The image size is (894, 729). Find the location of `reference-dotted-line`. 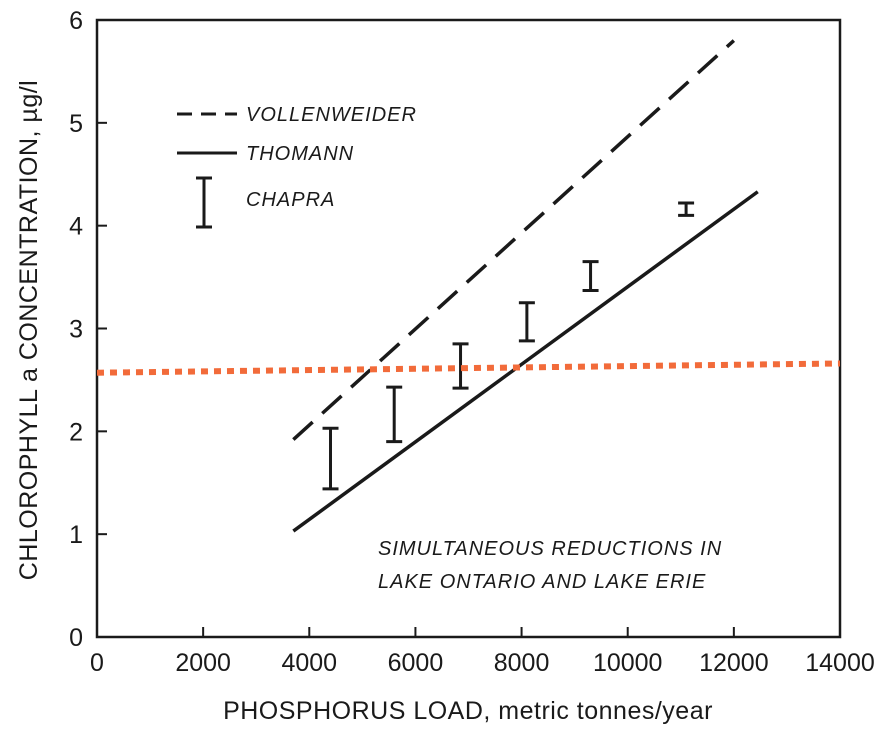

reference-dotted-line is located at coordinates (468, 368).